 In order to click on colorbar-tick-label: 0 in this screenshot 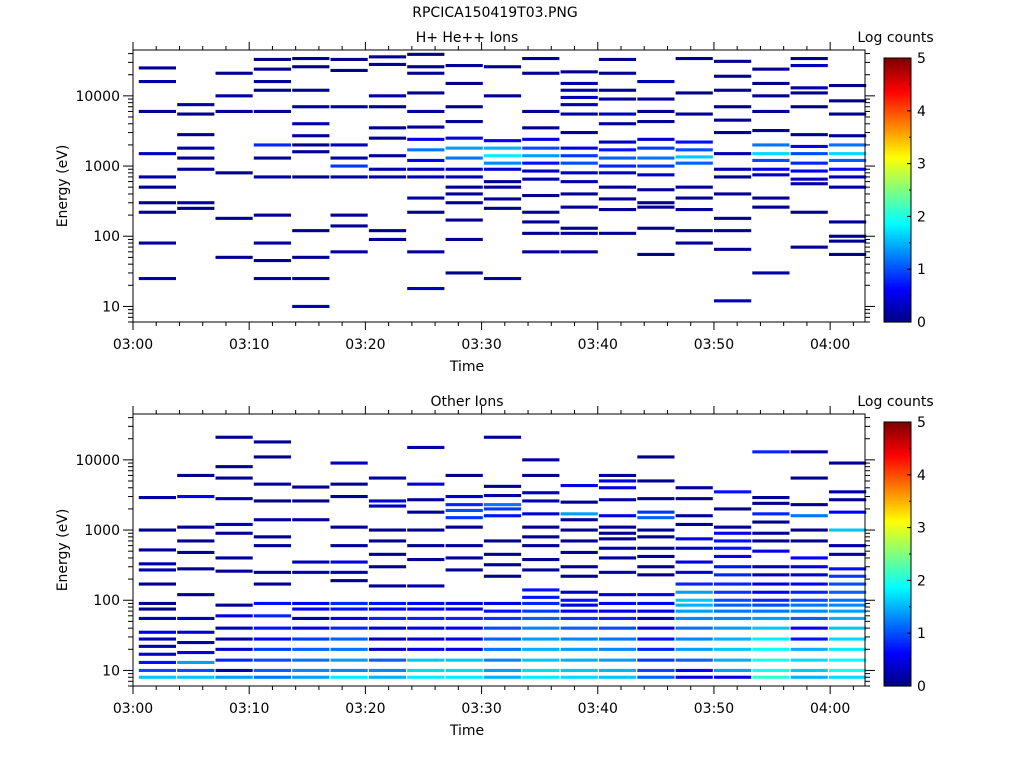, I will do `click(921, 323)`.